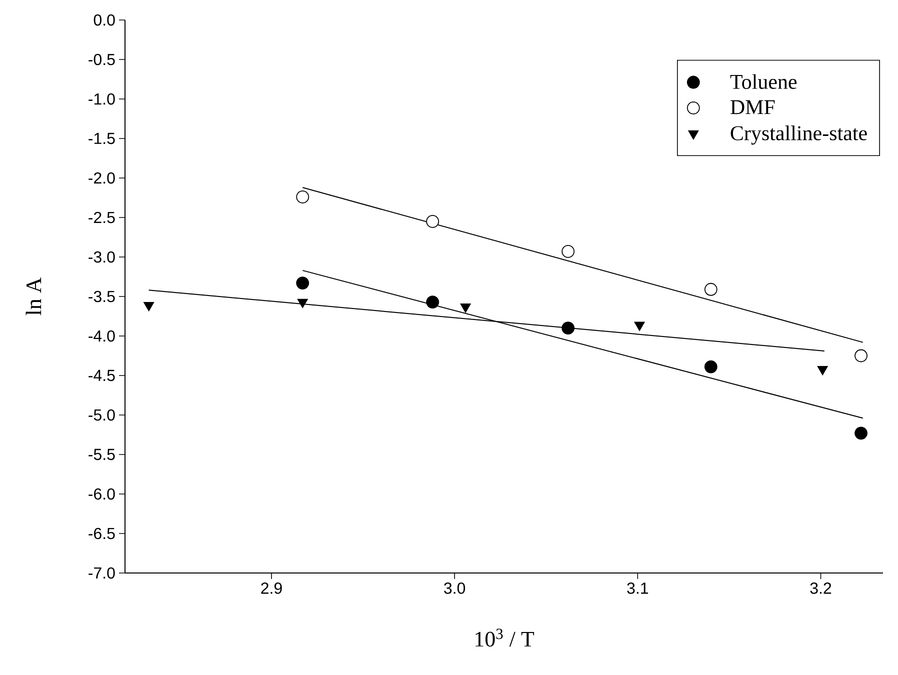 This screenshot has width=898, height=675. What do you see at coordinates (101, 60) in the screenshot?
I see `y-tick-label: -0.5` at bounding box center [101, 60].